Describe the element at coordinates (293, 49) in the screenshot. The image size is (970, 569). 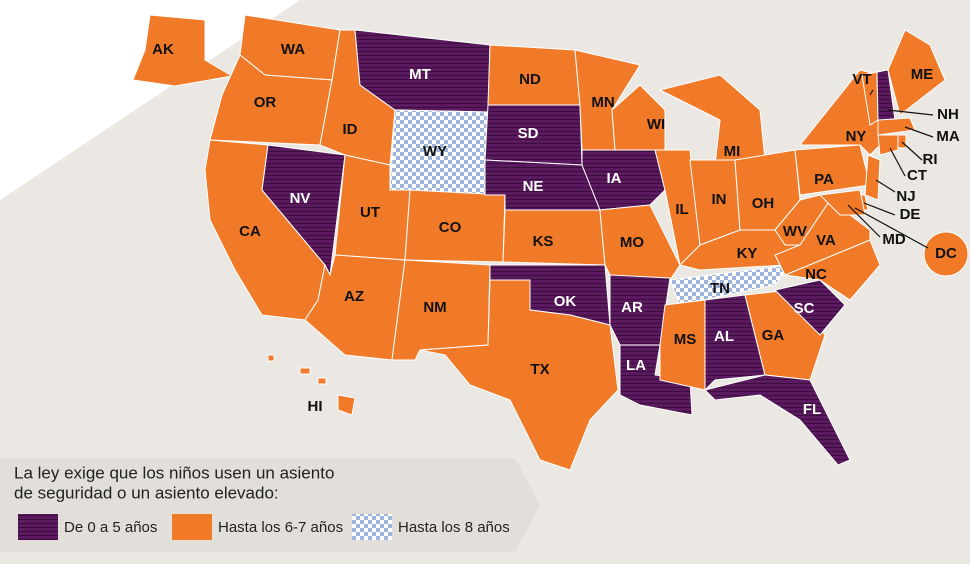
I see `state-label: WA` at that location.